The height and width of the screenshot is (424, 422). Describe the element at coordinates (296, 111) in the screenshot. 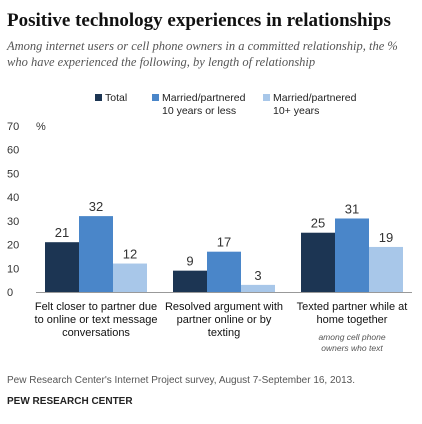

I see `legend-label-3: 10+ years` at that location.